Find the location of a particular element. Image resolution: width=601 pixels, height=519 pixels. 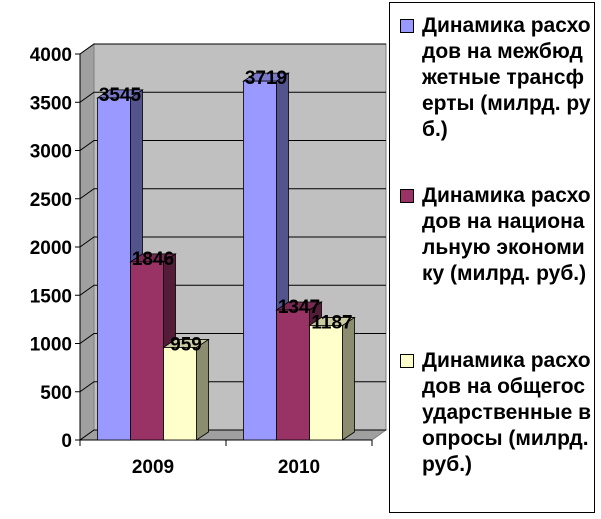

y-axis-ticks: 0 500 1000 1500 2000 2500 3000 3500 4000 is located at coordinates (55, 248).